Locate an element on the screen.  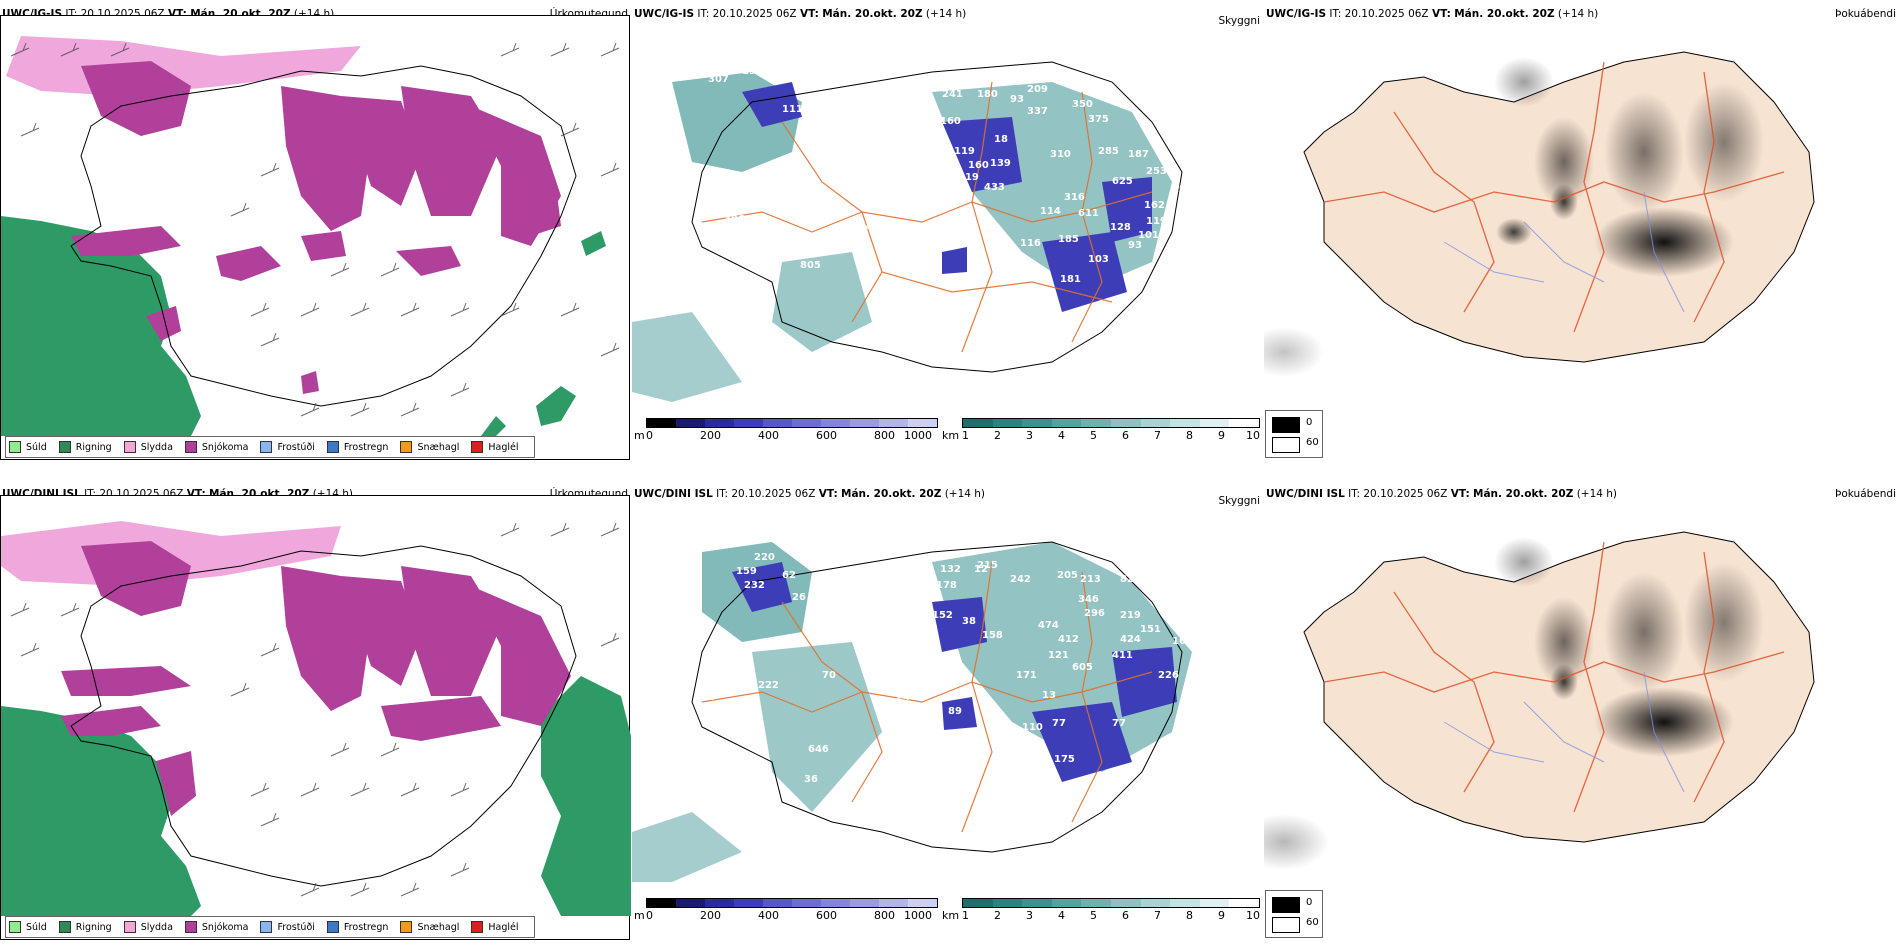
vis-label: 99 is located at coordinates (961, 223).